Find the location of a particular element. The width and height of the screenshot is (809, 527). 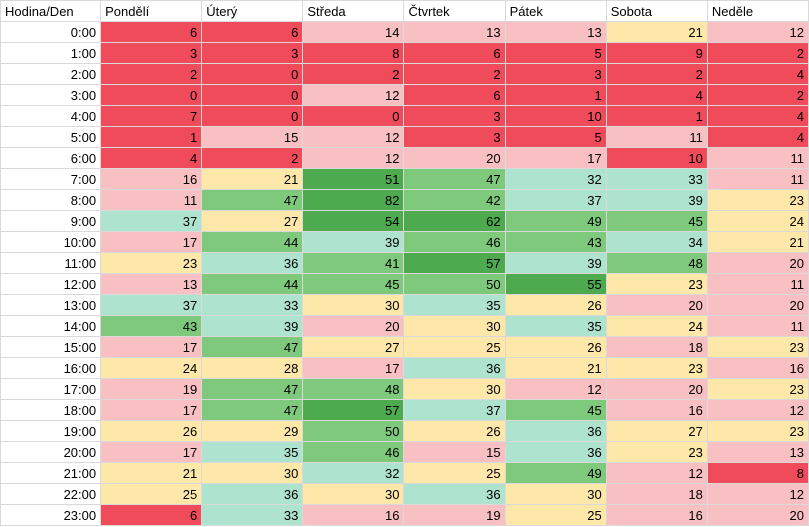

value-cell: 48 is located at coordinates (656, 263).